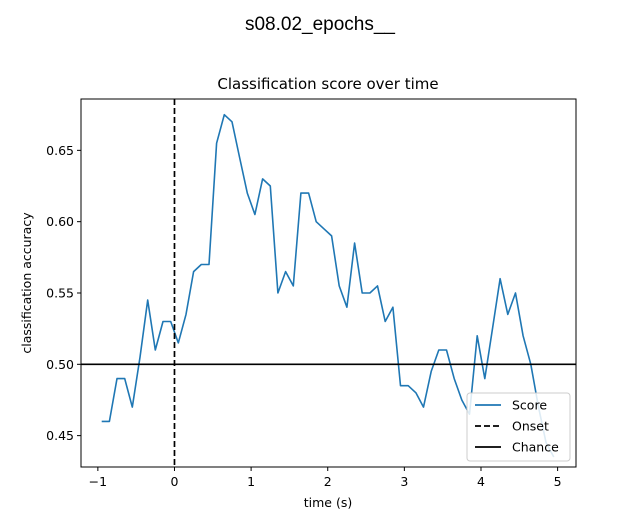  What do you see at coordinates (328, 502) in the screenshot?
I see `x-axis-label: time (s)` at bounding box center [328, 502].